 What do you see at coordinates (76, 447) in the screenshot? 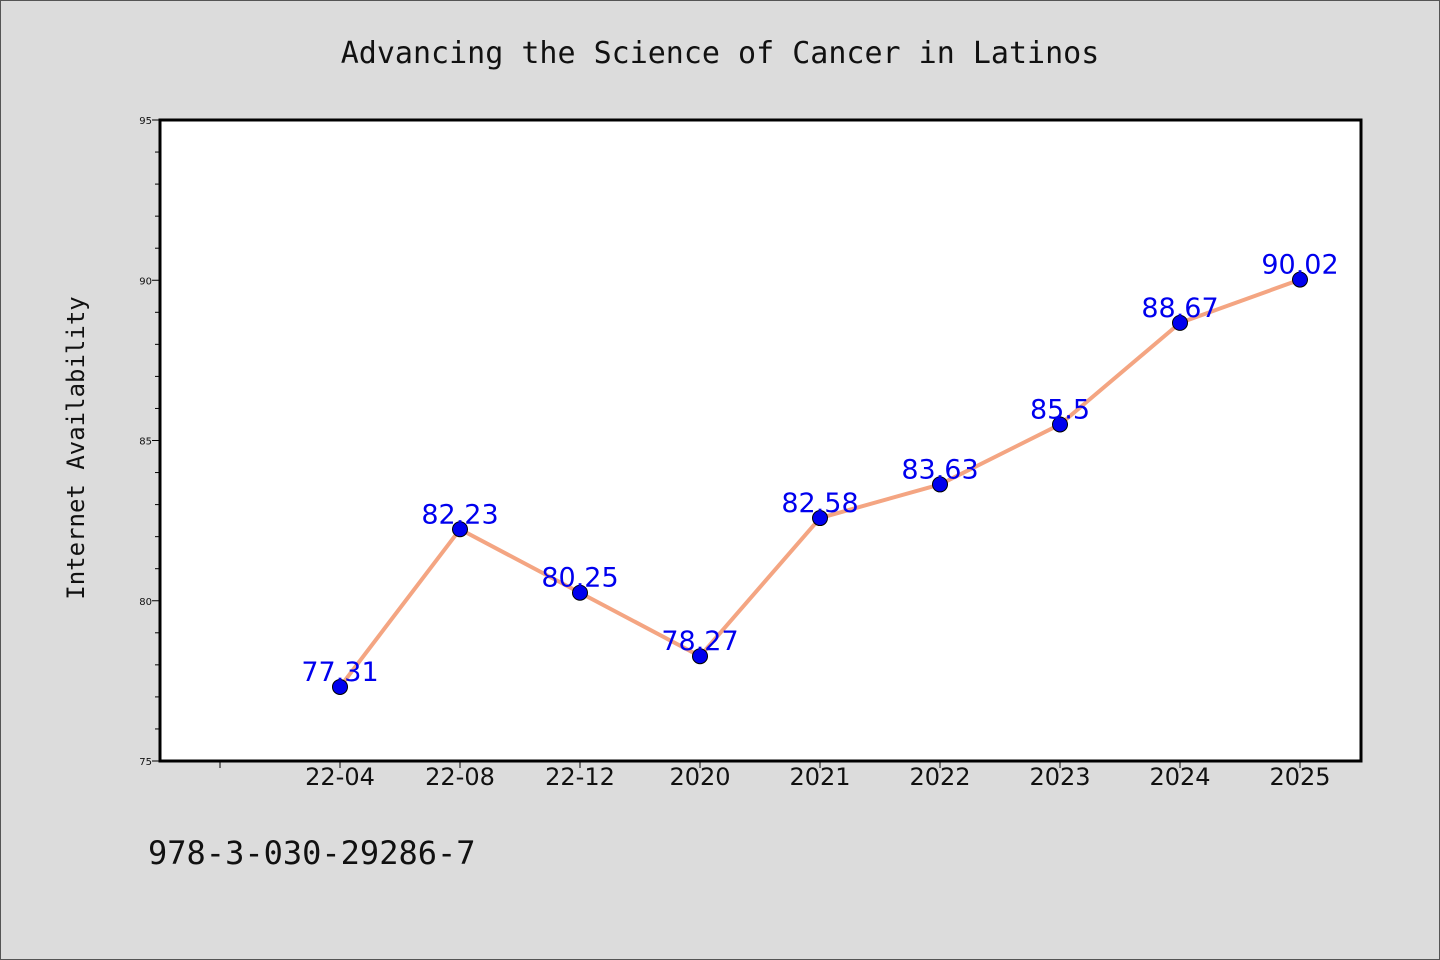
I see `y-axis-label: Internet Availability` at bounding box center [76, 447].